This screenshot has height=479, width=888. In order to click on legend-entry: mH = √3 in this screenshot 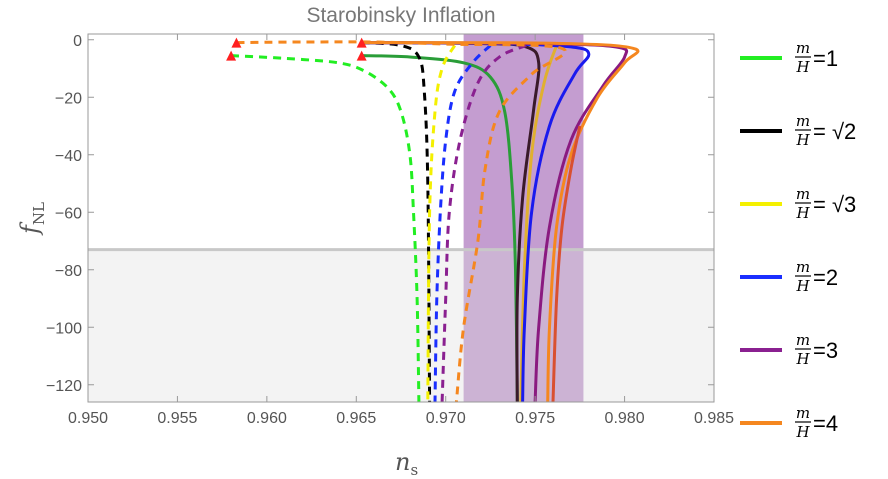, I will do `click(798, 203)`.